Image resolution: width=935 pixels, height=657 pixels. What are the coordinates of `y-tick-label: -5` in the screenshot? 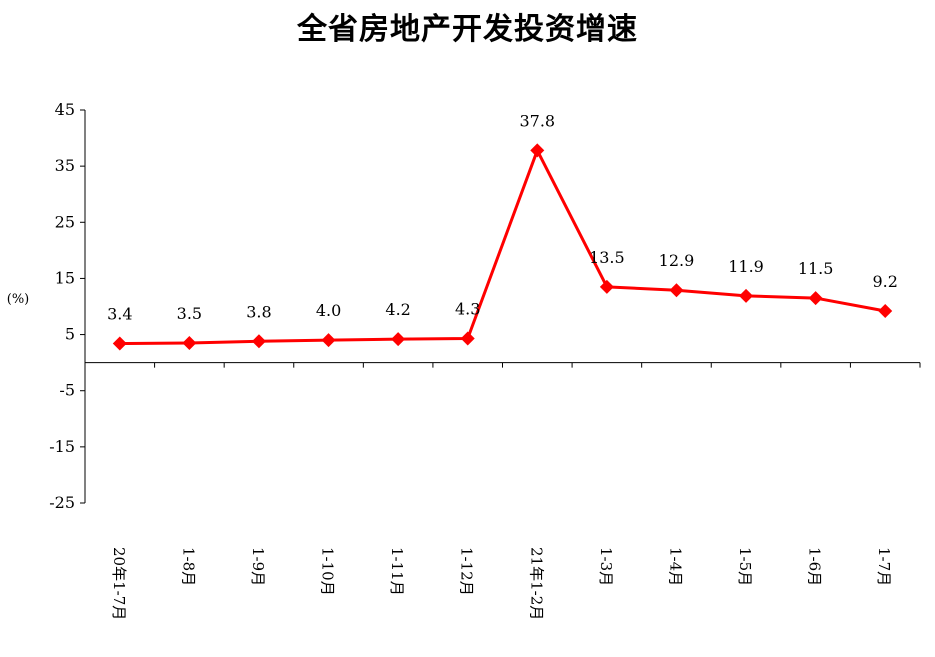 It's located at (67, 390).